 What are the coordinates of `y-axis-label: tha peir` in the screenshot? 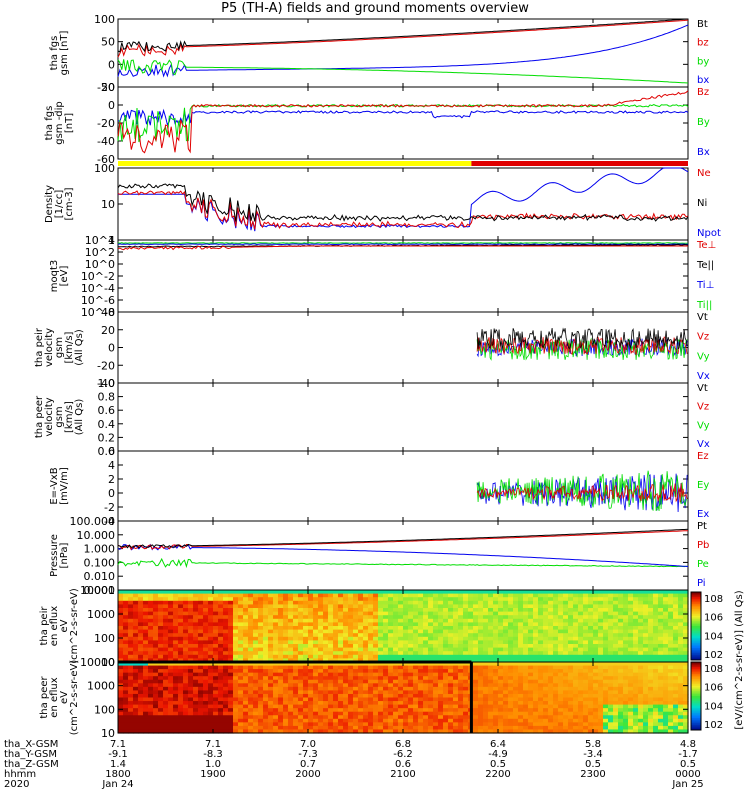 It's located at (44, 626).